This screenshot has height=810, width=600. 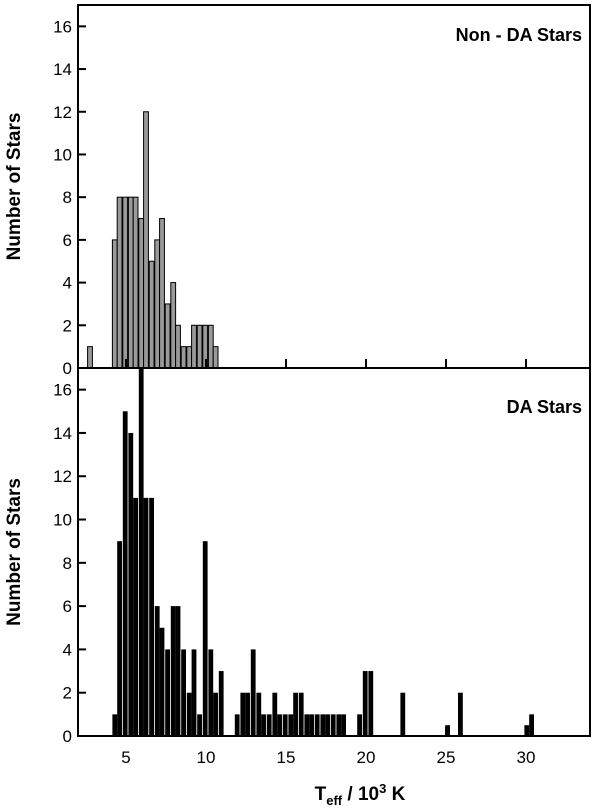 I want to click on da-y-axis-label: Number of Stars, so click(x=14, y=552).